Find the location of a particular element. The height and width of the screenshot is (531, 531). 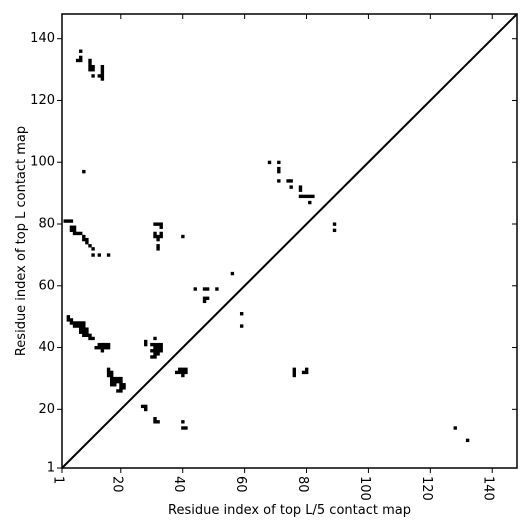

x-tick-label: 60 is located at coordinates (240, 484).